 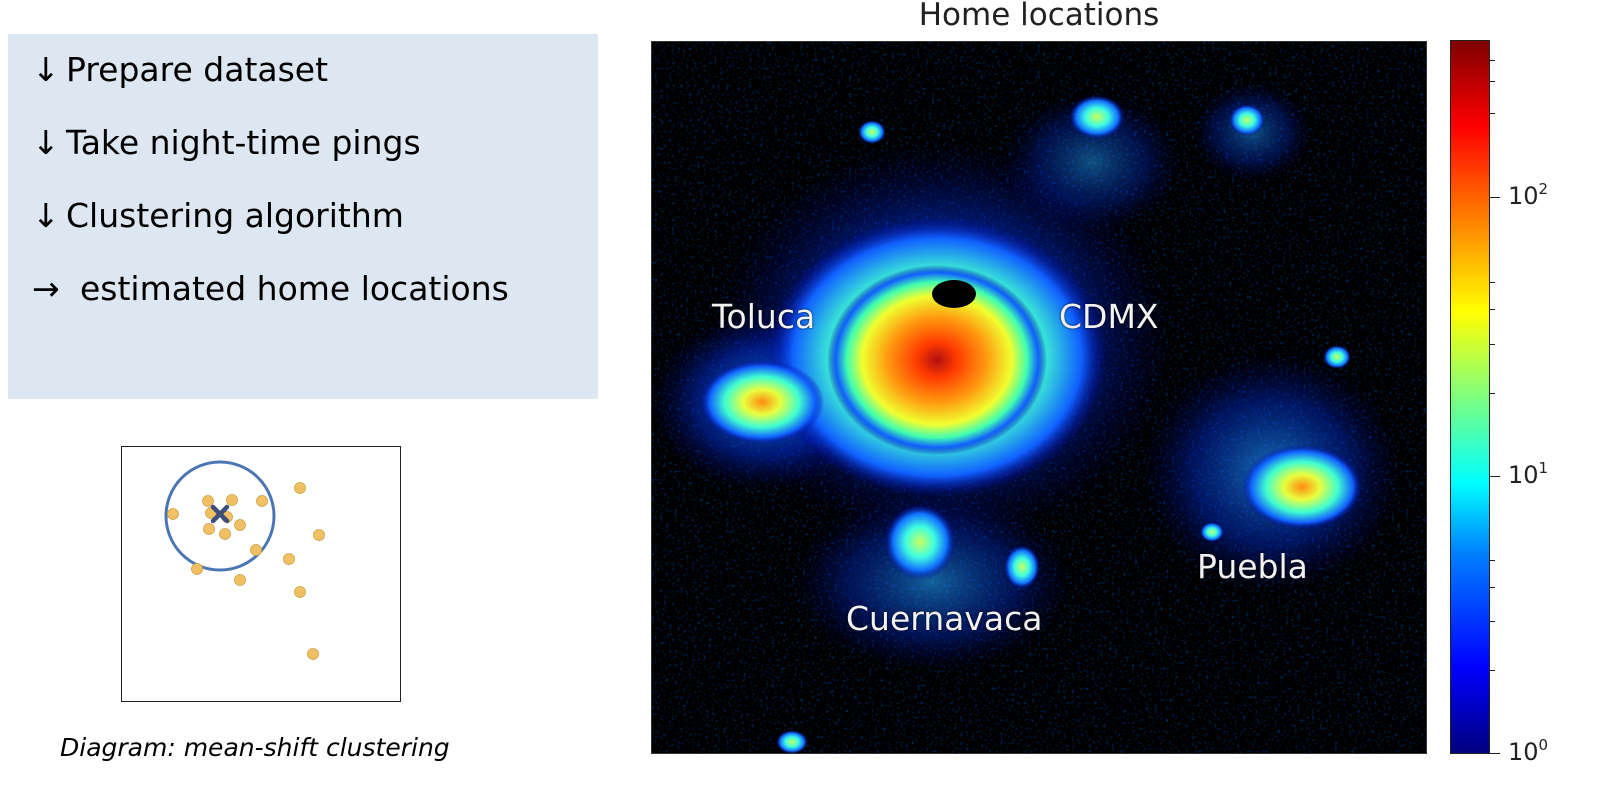 I want to click on colorbar-label-1: 100, so click(x=1528, y=751).